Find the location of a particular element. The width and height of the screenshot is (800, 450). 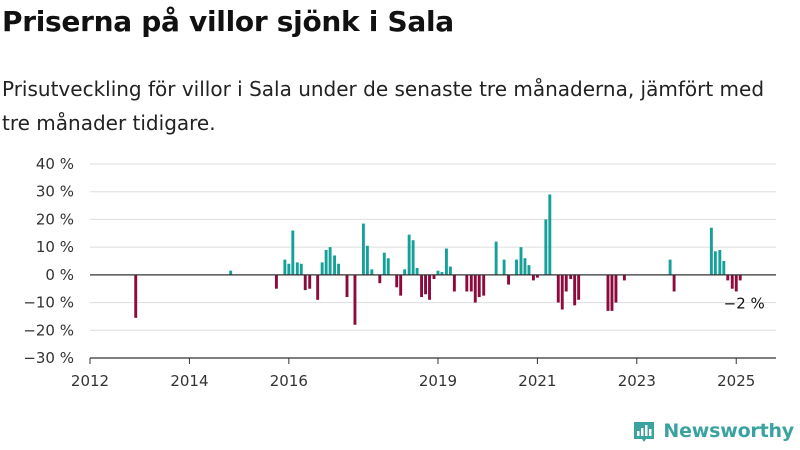

x-tick-label: 2012 is located at coordinates (90, 381).